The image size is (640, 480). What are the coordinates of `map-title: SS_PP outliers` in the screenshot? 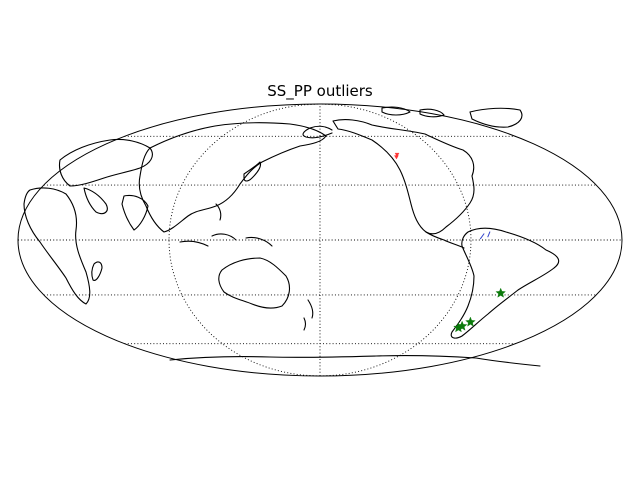 It's located at (320, 91).